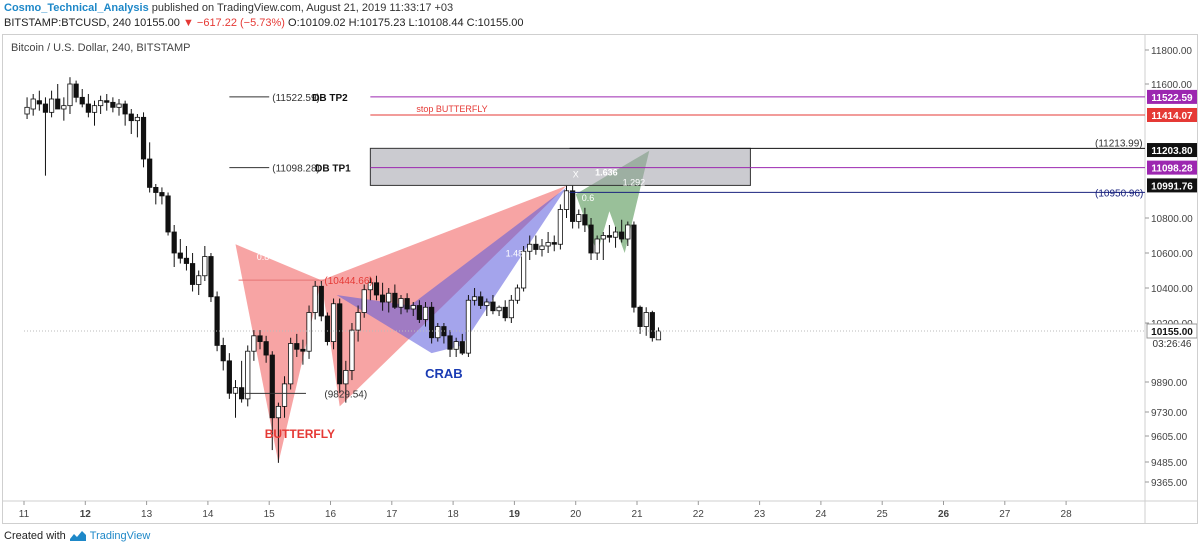  What do you see at coordinates (699, 514) in the screenshot?
I see `x-tick-label: 22` at bounding box center [699, 514].